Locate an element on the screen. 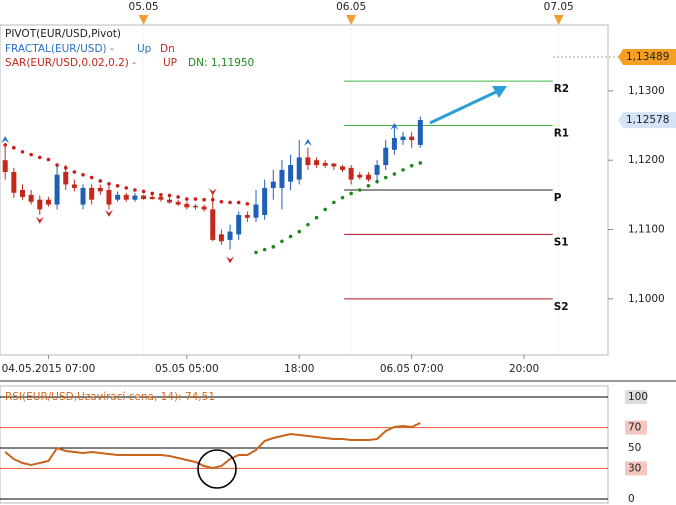 The width and height of the screenshot is (676, 505). price-label: 1,12578 is located at coordinates (647, 120).